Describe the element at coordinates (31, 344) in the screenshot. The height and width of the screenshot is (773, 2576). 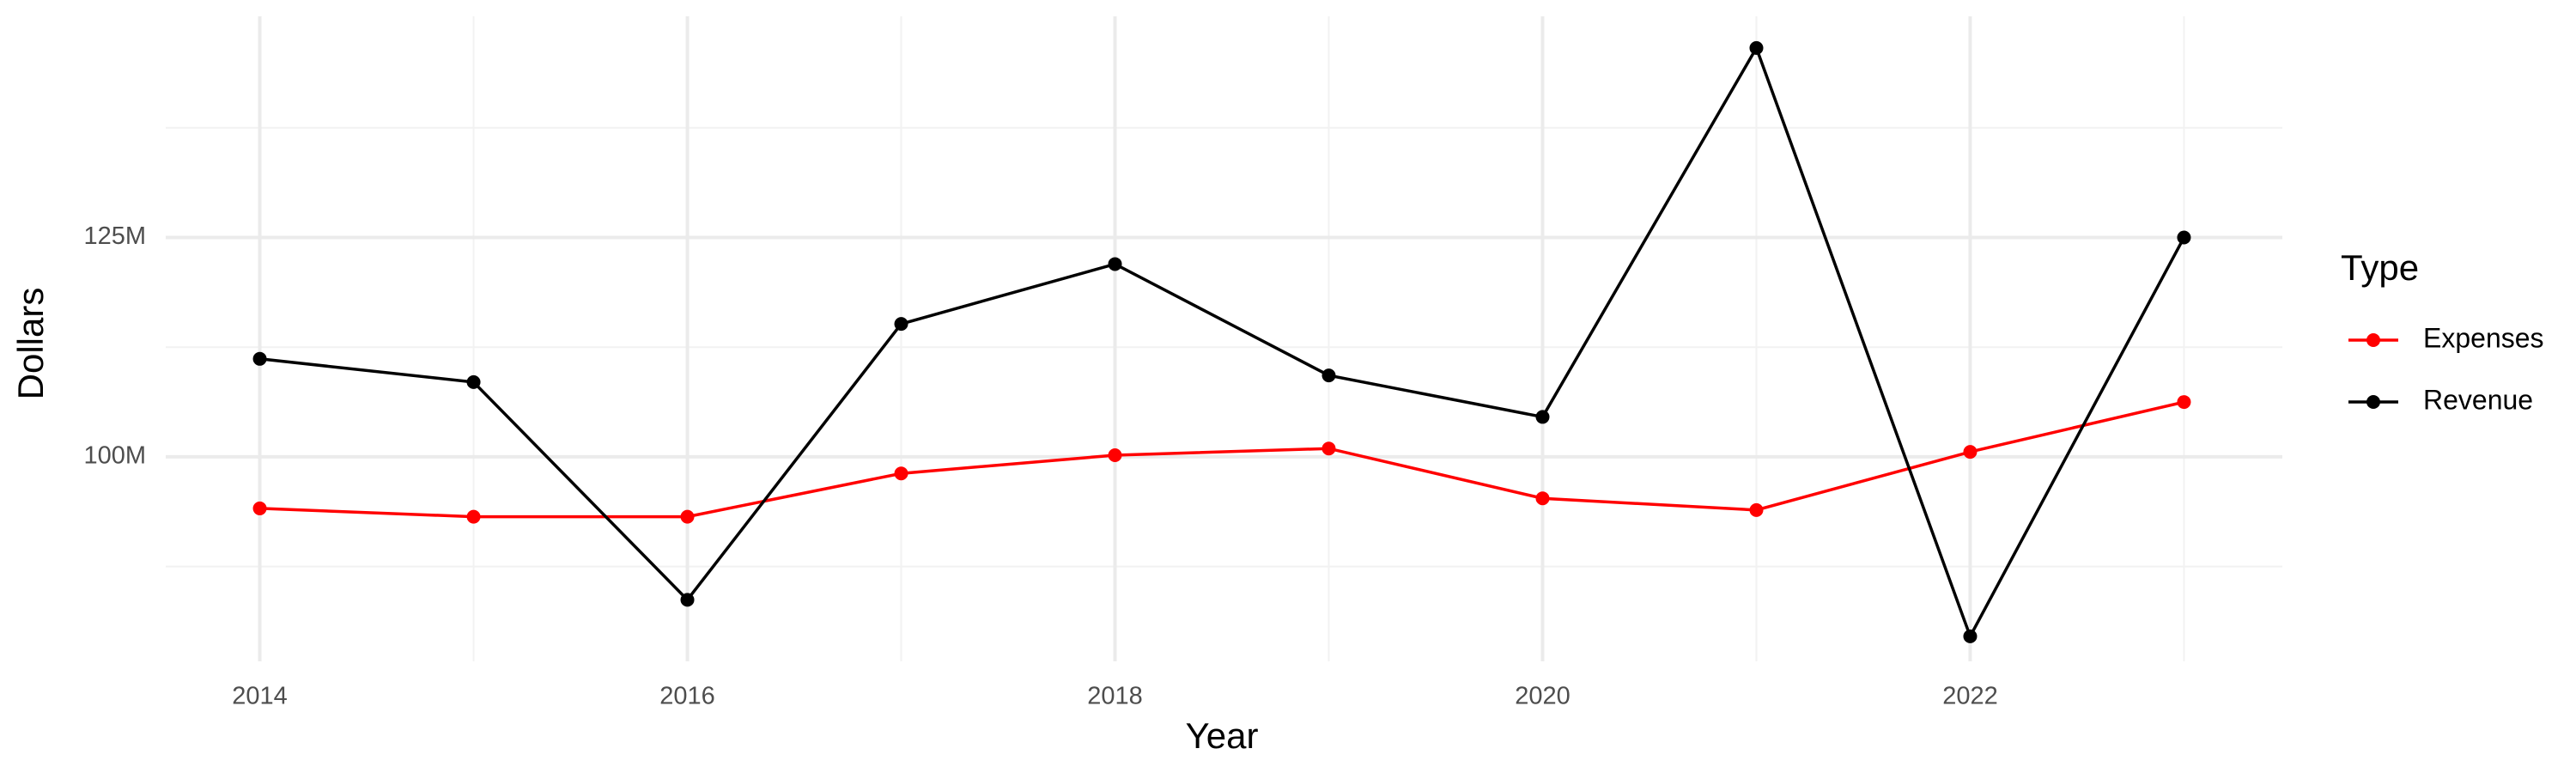
I see `y-axis-title: Dollars` at that location.